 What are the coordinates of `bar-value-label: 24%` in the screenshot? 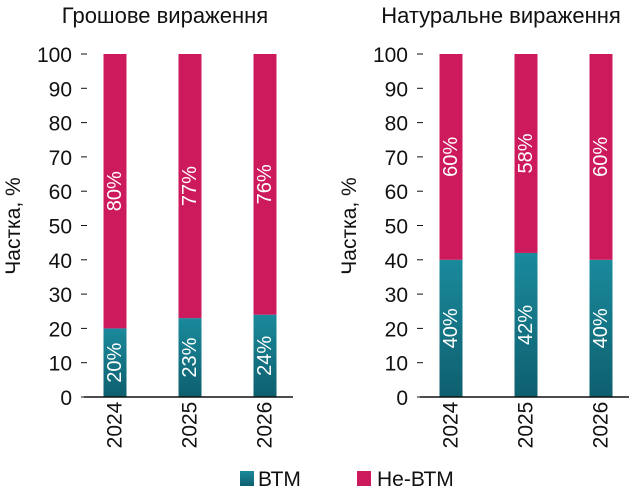 It's located at (265, 356).